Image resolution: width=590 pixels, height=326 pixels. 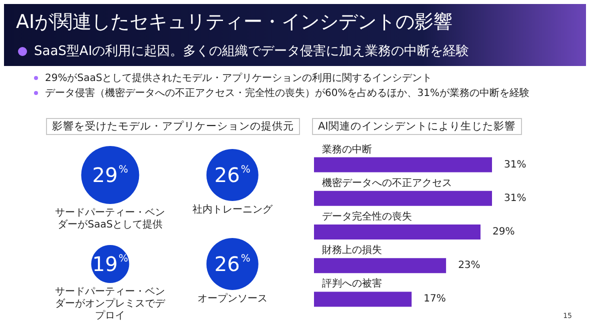 I want to click on y-tick-label: 業務の中断, so click(x=347, y=149).